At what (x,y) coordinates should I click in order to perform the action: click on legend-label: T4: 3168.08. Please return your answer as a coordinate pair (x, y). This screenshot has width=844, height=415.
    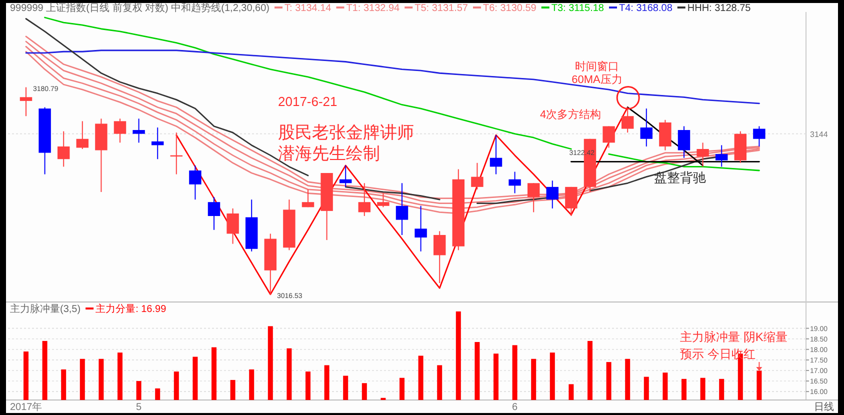
    Looking at the image, I should click on (646, 8).